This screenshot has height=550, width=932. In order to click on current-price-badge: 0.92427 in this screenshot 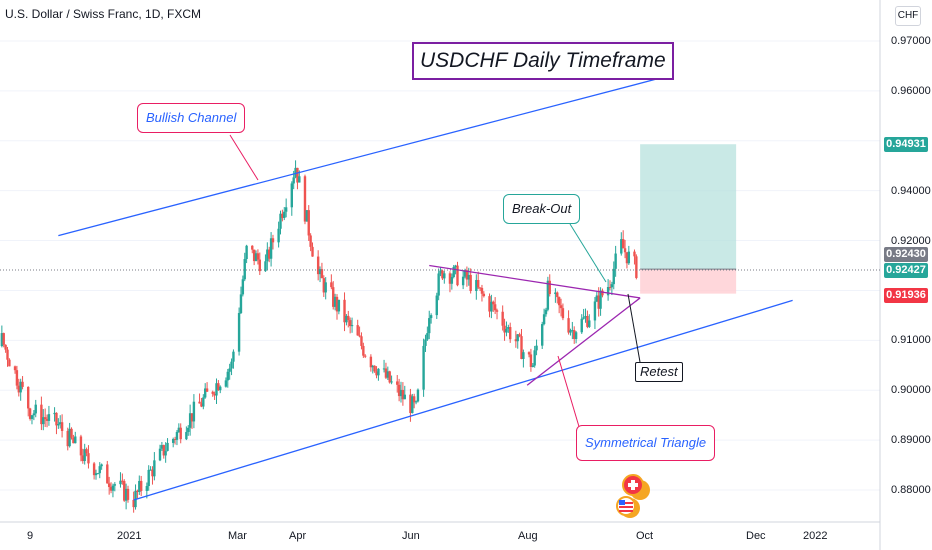, I will do `click(906, 270)`.